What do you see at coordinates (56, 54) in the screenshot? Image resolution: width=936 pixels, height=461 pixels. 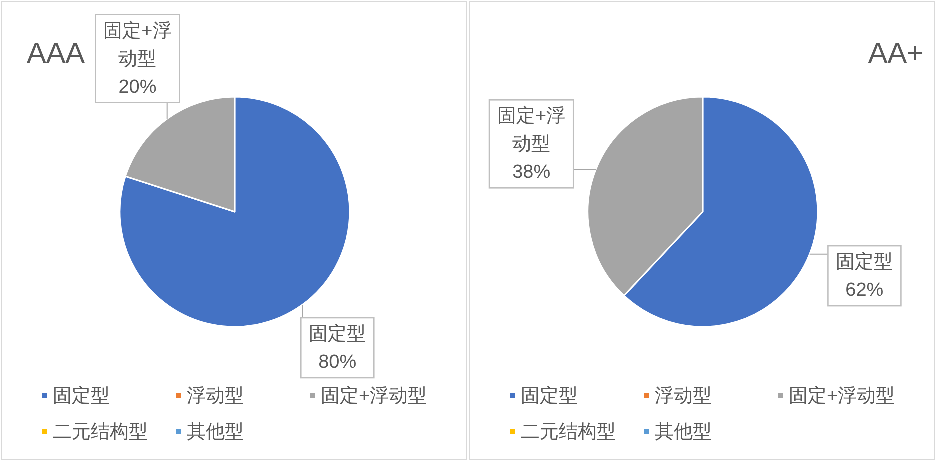 I see `text: AAA` at bounding box center [56, 54].